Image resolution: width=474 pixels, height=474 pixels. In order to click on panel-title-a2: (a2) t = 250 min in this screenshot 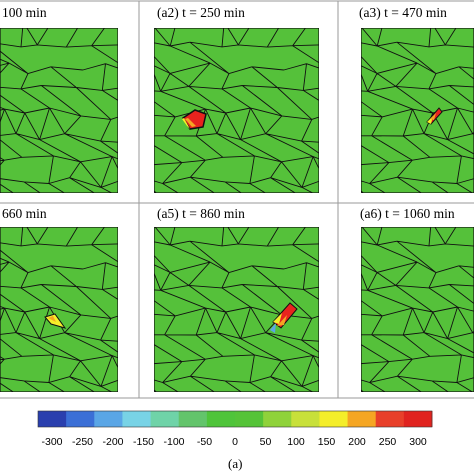, I will do `click(201, 12)`.